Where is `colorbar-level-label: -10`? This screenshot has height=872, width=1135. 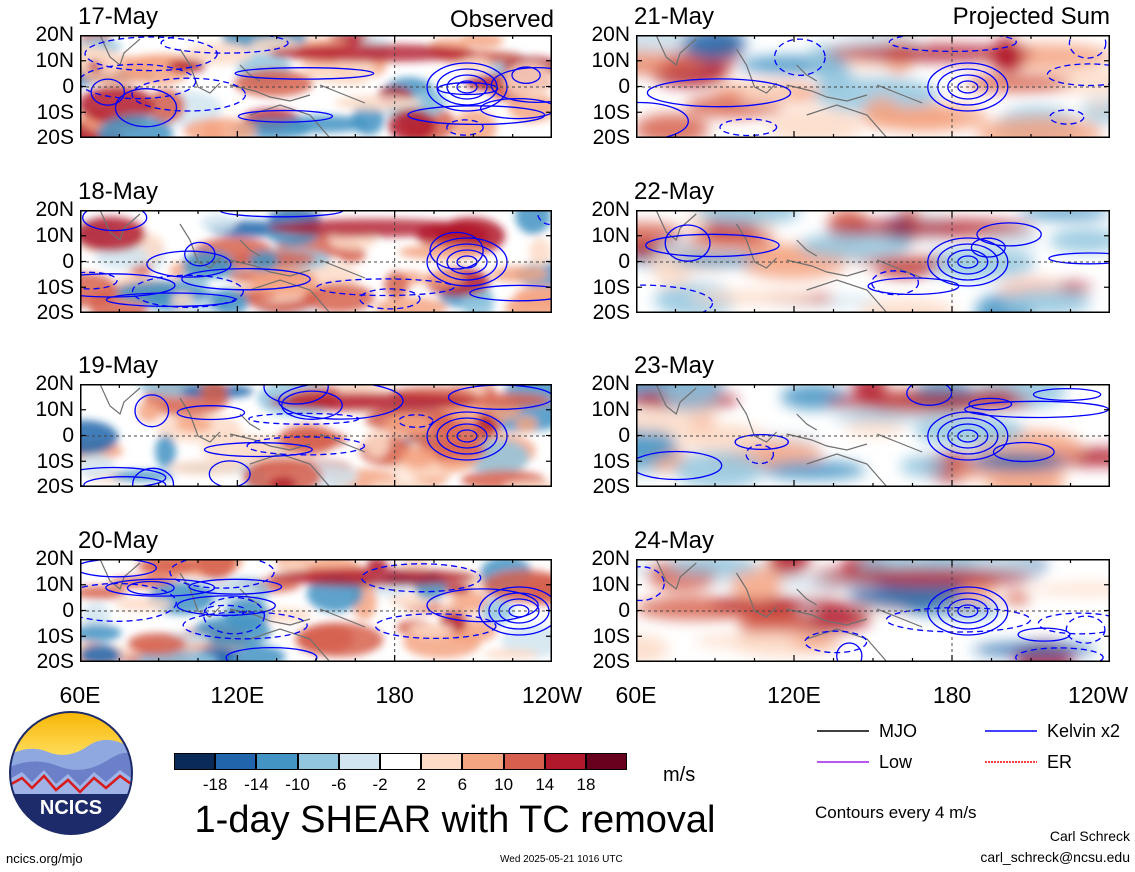 colorbar-level-label: -10 is located at coordinates (297, 784).